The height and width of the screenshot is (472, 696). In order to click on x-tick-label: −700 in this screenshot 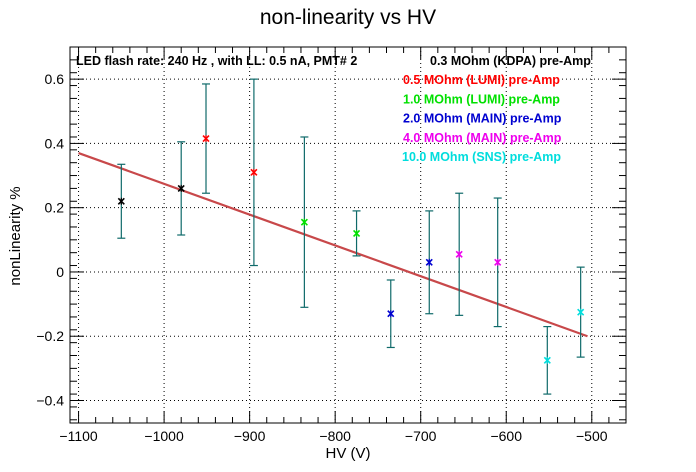, I will do `click(421, 436)`.